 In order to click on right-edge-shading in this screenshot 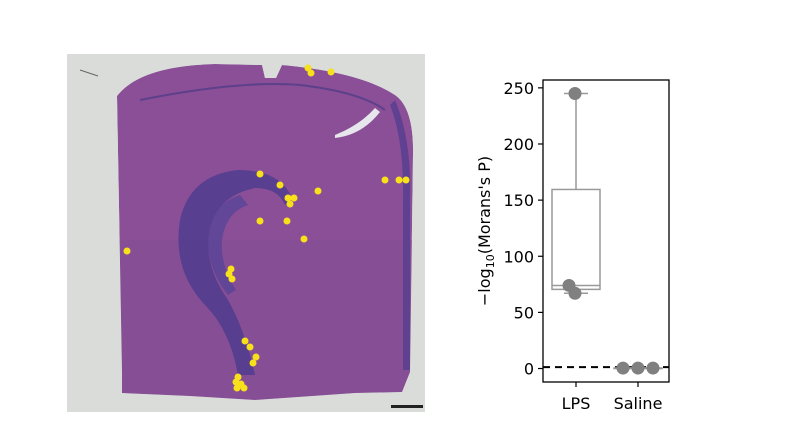, I will do `click(400, 235)`.